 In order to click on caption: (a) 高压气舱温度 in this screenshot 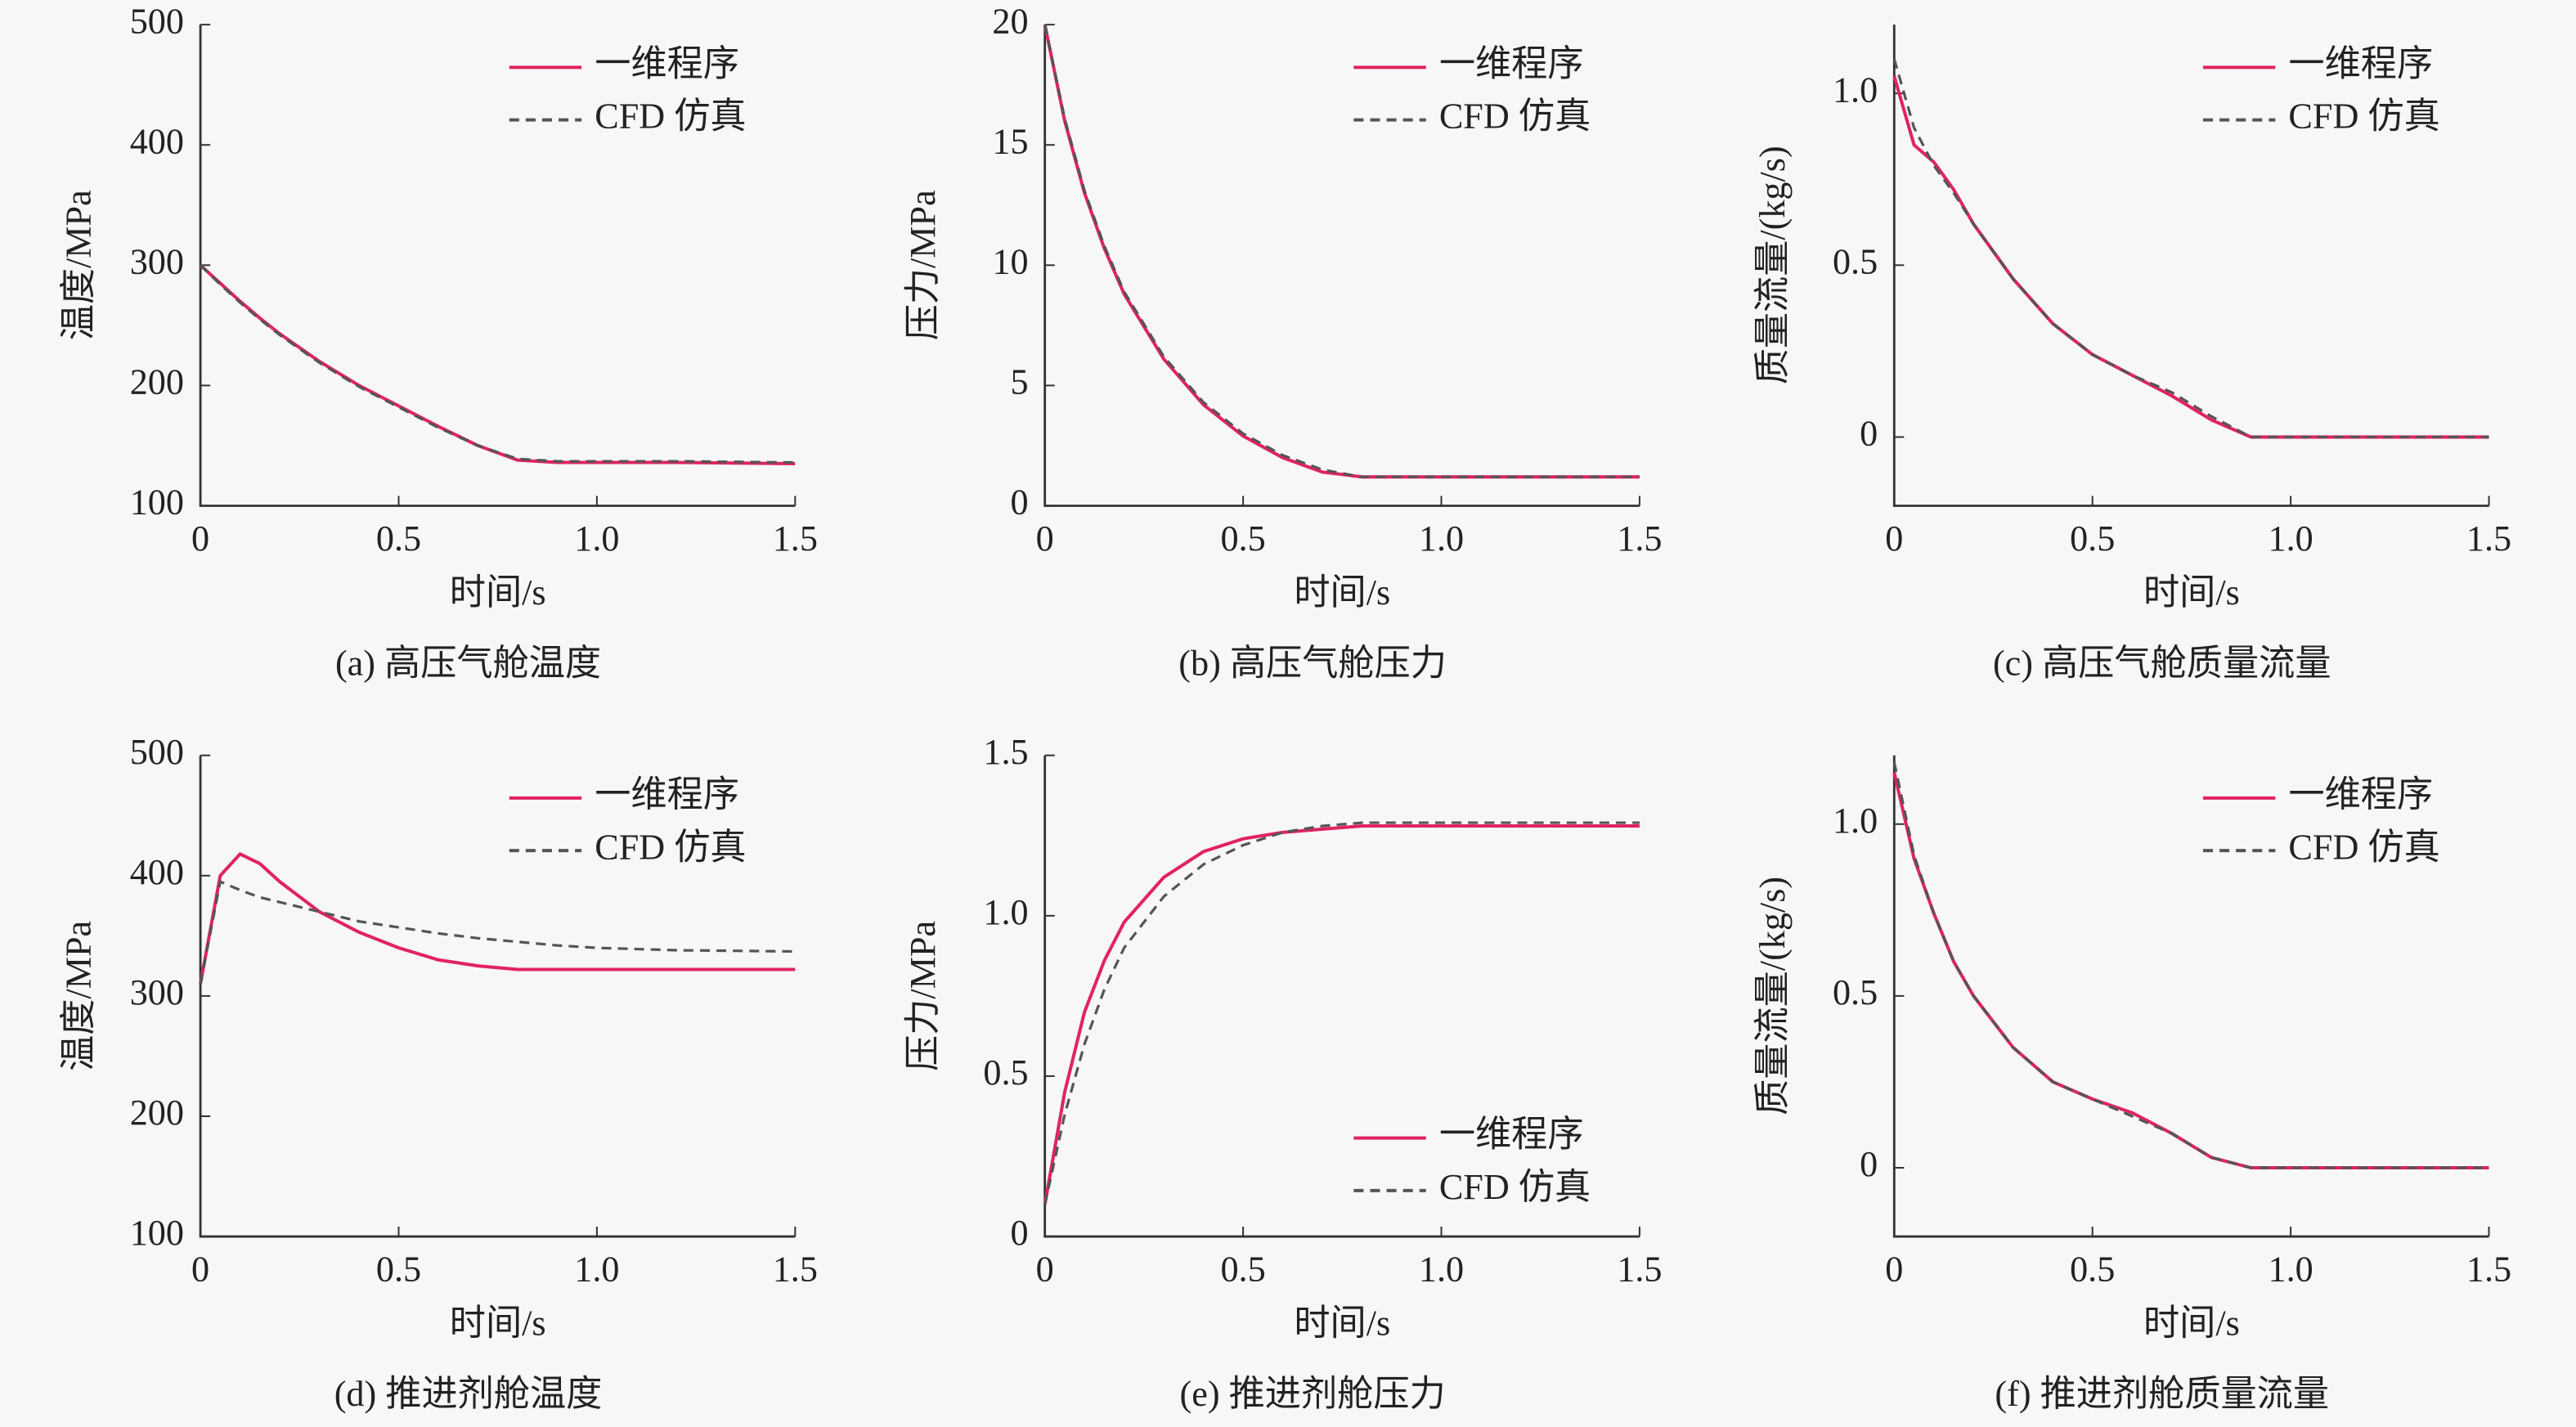, I will do `click(468, 663)`.